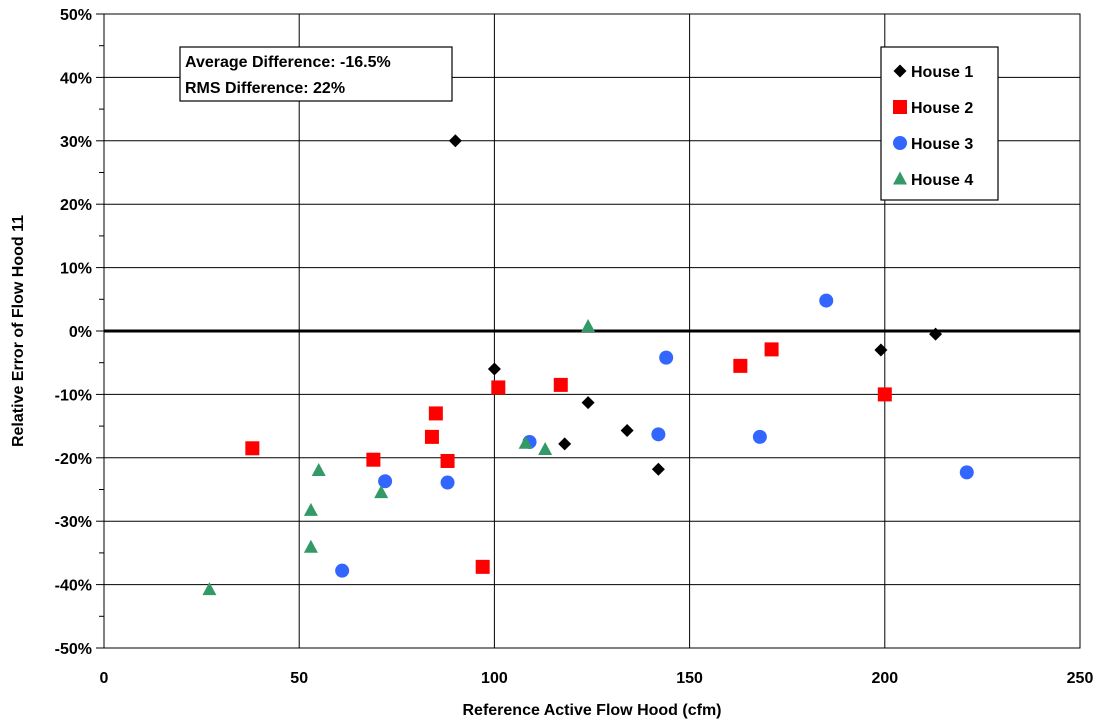 The image size is (1101, 725). I want to click on y-tick-label: -30%, so click(73, 522).